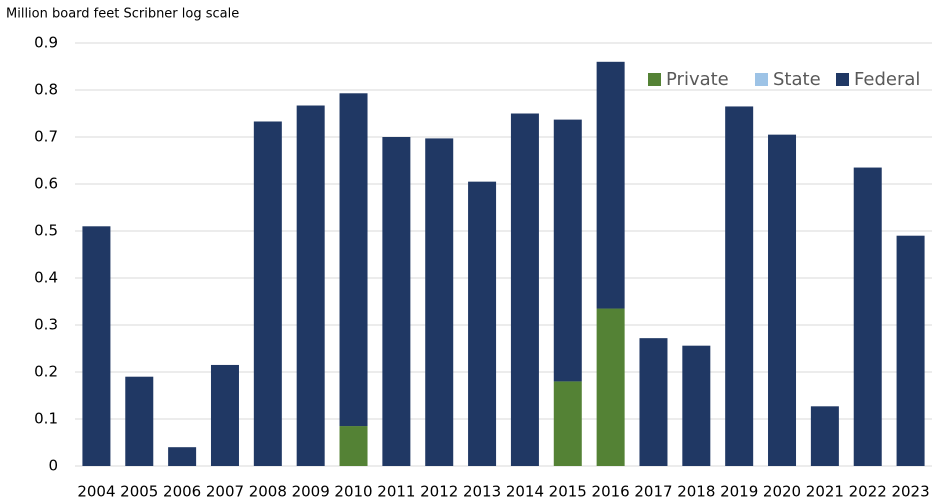 This screenshot has height=504, width=934. I want to click on x-tick-label: 2005, so click(139, 492).